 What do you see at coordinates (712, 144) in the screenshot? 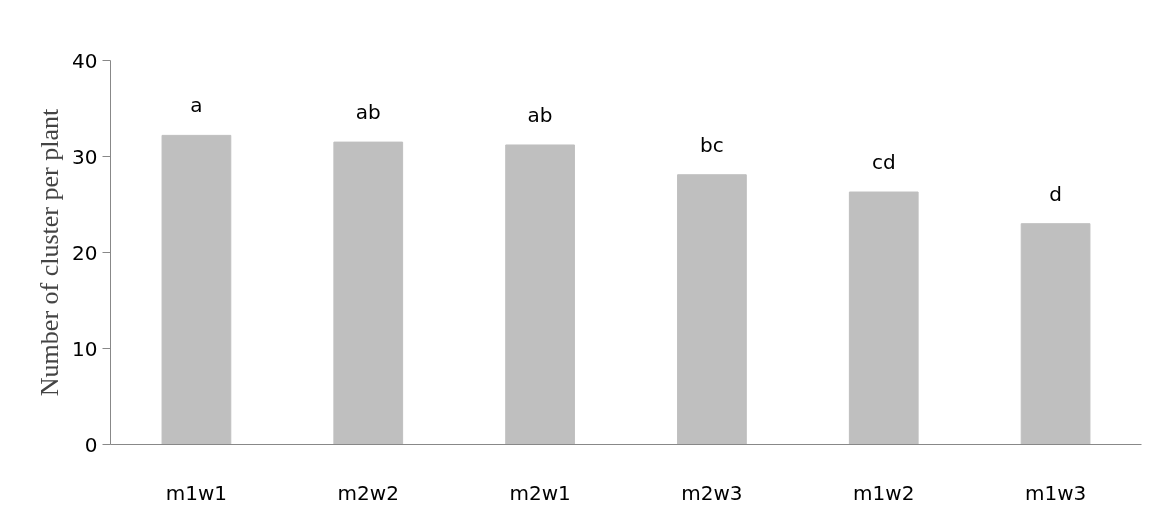
I see `data-label: bc` at bounding box center [712, 144].